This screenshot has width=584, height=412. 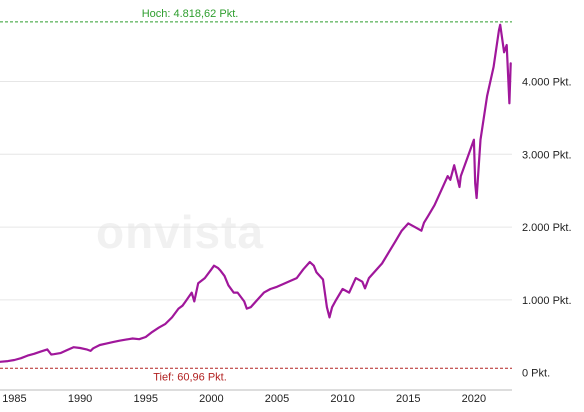 I want to click on x-tick-label: 1985, so click(x=14, y=399).